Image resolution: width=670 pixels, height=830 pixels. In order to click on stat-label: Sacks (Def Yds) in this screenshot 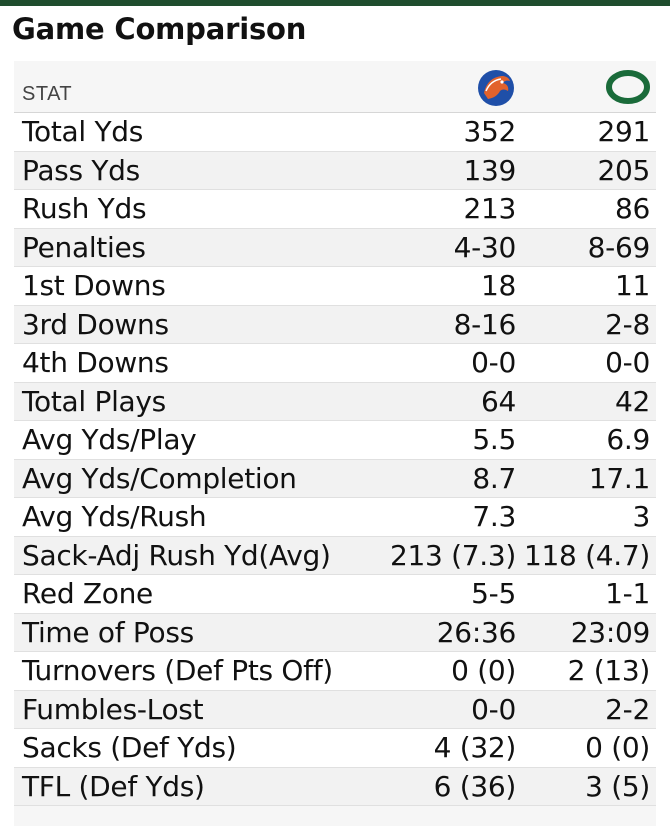, I will do `click(129, 747)`.